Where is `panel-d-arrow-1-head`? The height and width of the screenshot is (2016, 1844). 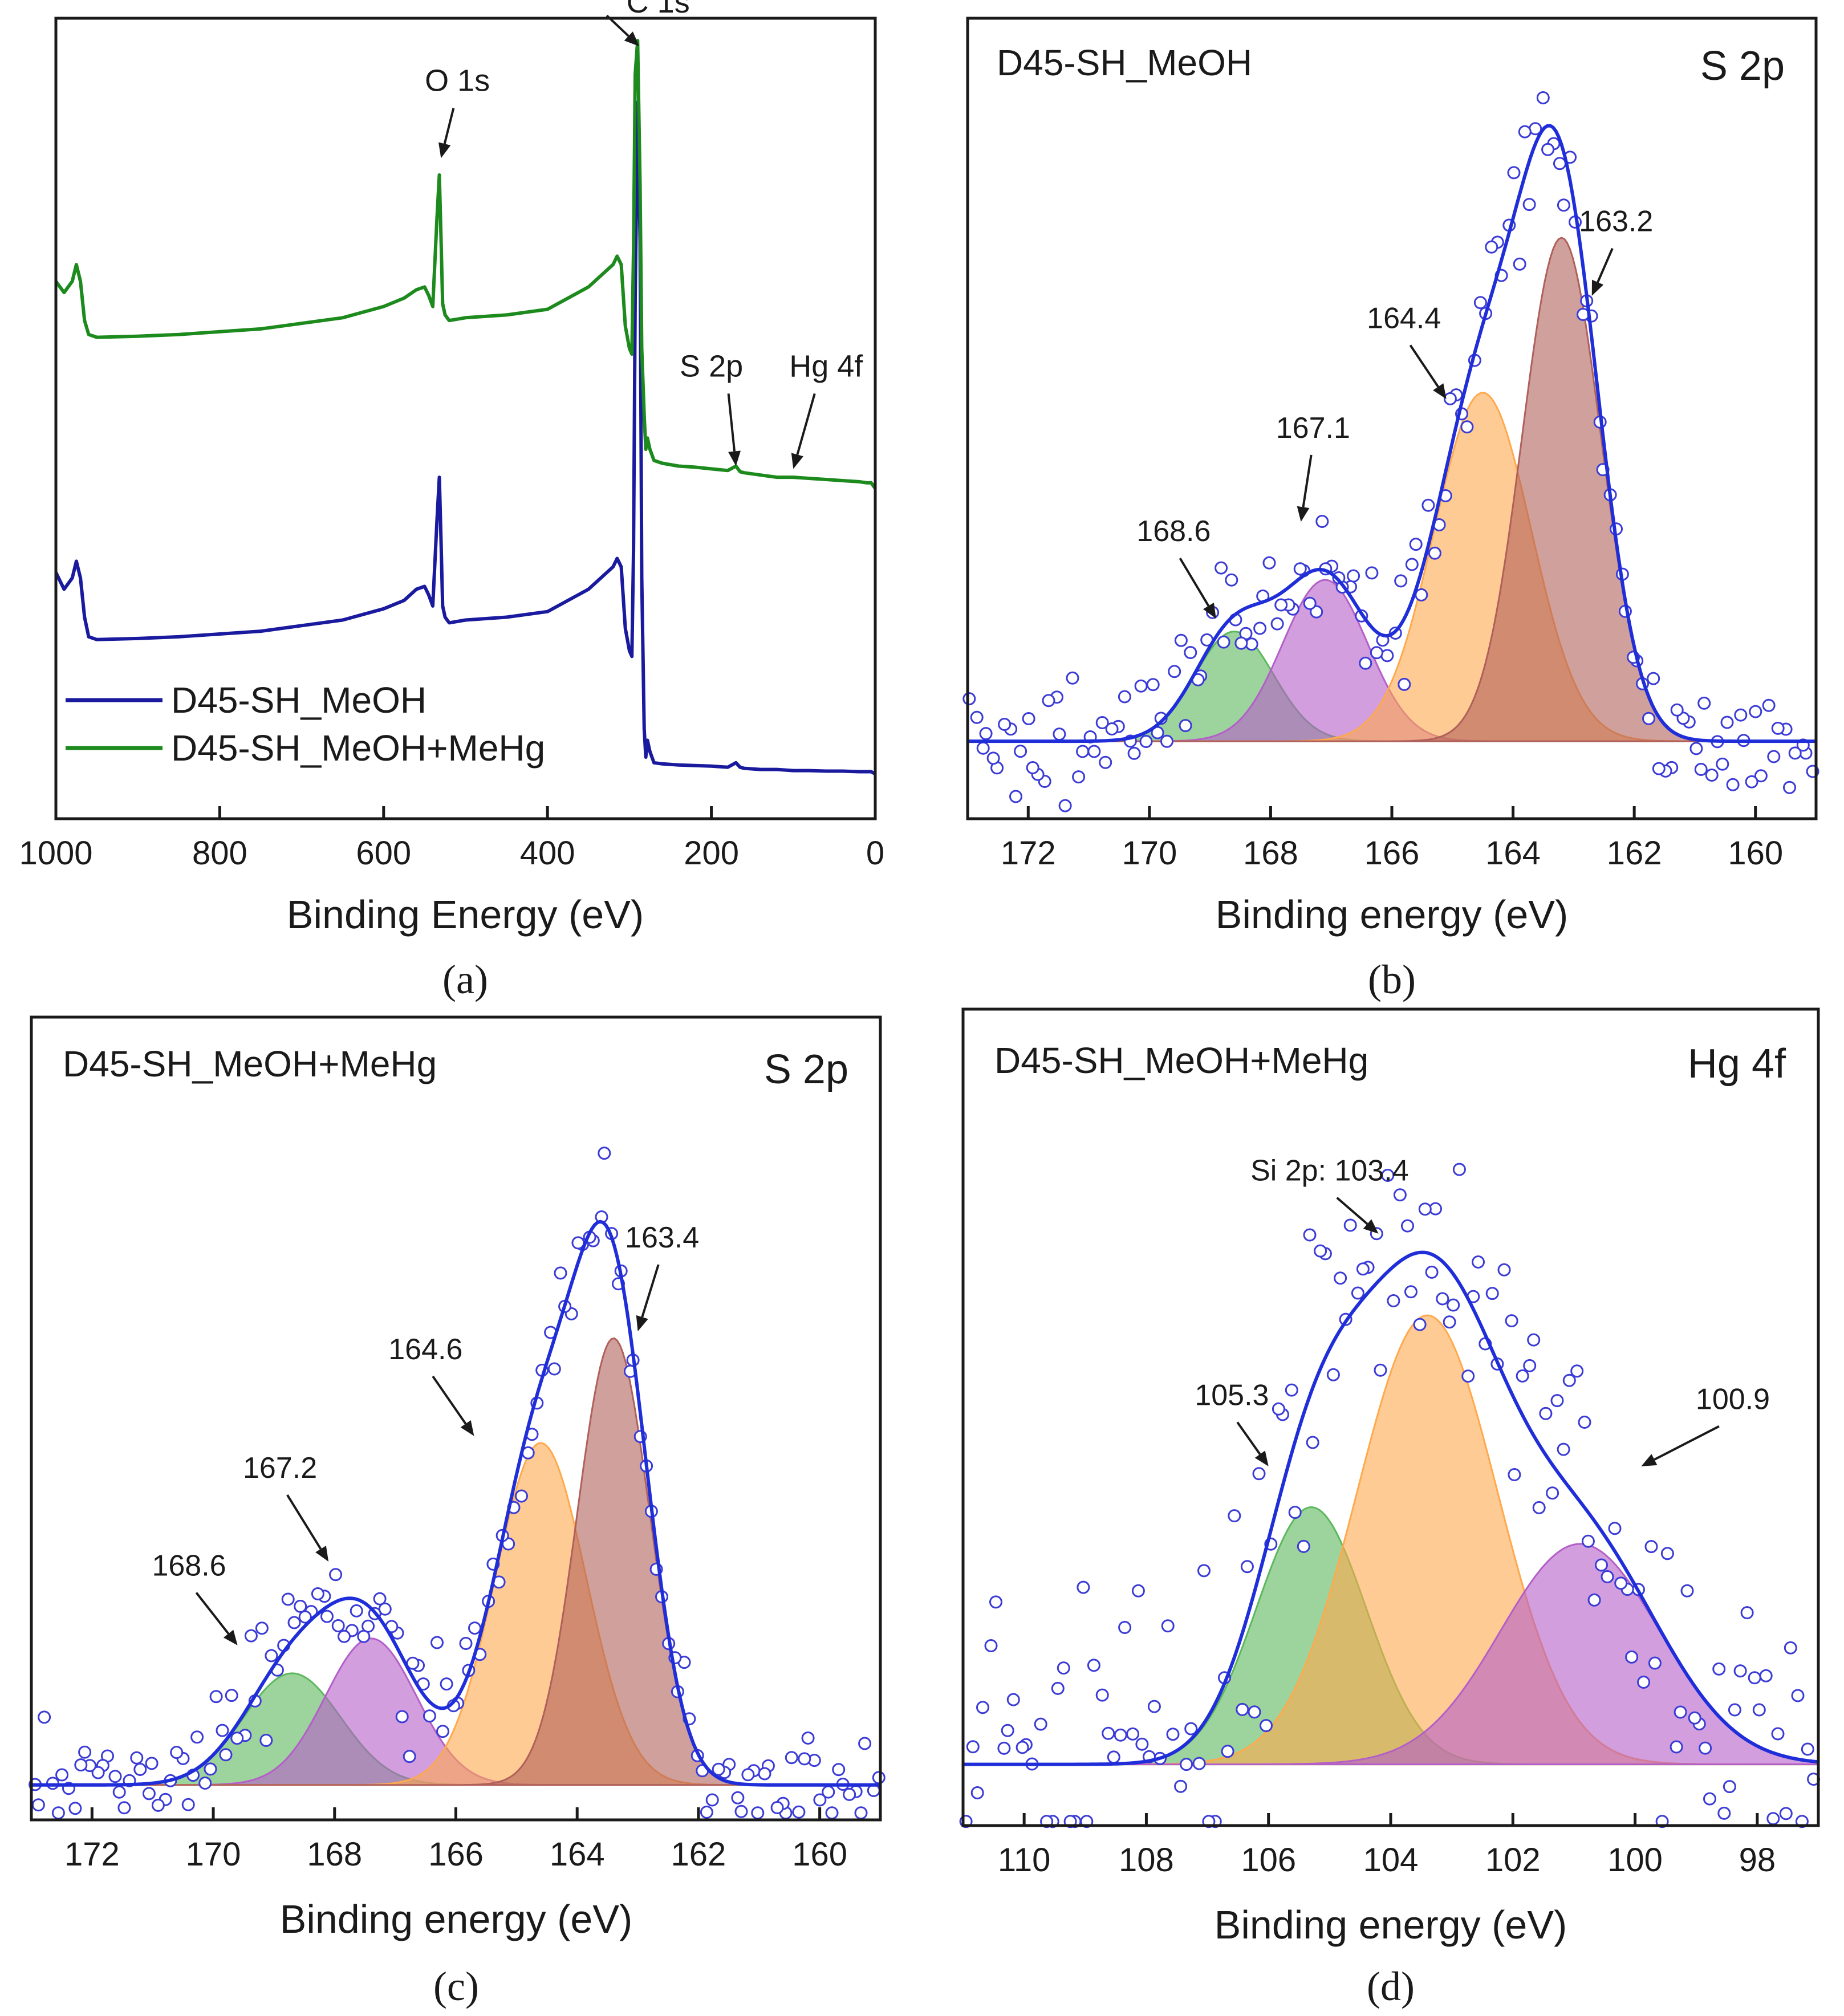 panel-d-arrow-1-head is located at coordinates (1371, 1226).